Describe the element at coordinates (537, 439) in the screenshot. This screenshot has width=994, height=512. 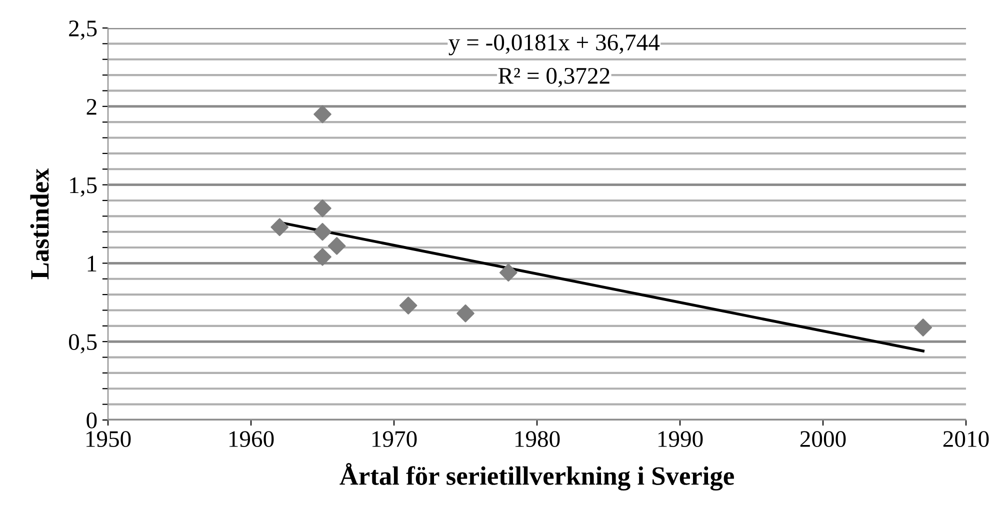
I see `x-tick-label: 1980` at that location.